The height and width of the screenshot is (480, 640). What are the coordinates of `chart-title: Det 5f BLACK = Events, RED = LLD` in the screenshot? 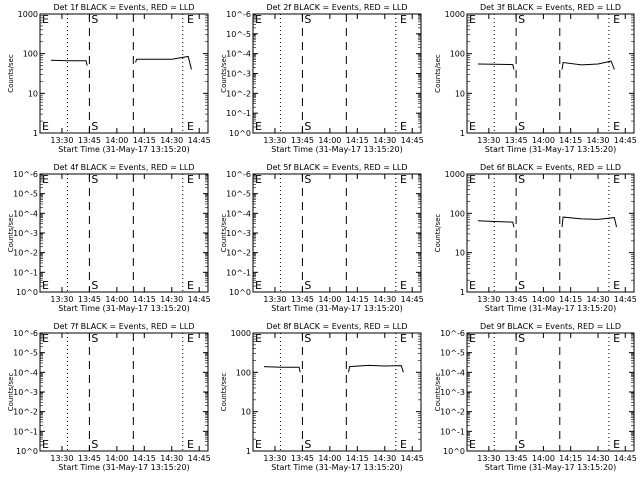 It's located at (336, 167).